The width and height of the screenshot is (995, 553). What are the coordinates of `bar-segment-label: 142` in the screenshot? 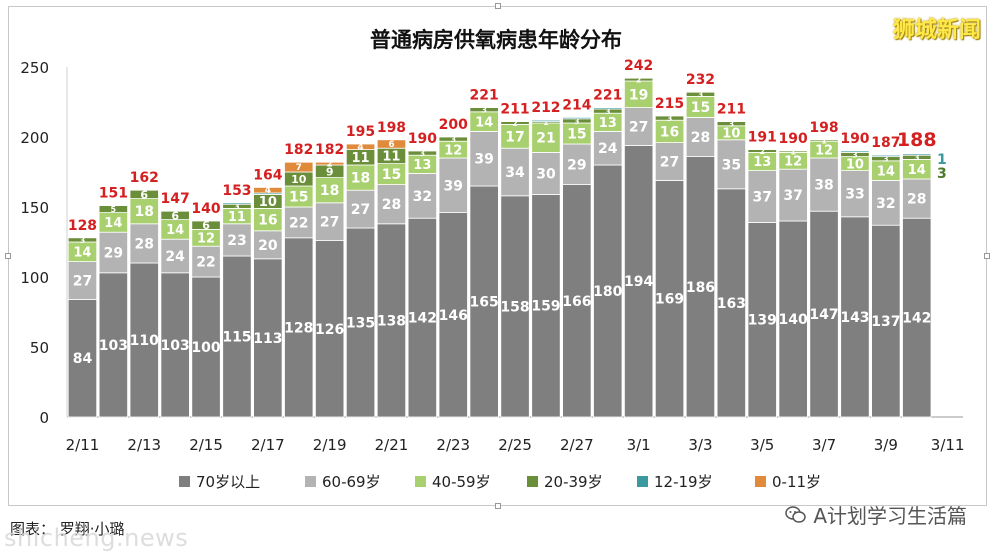 It's located at (916, 319).